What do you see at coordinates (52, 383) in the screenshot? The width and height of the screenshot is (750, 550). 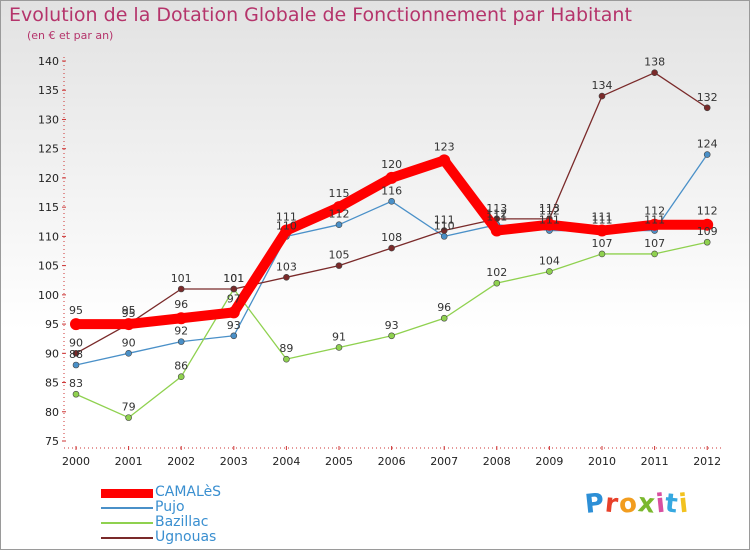 I see `y-tick-label: 85` at bounding box center [52, 383].